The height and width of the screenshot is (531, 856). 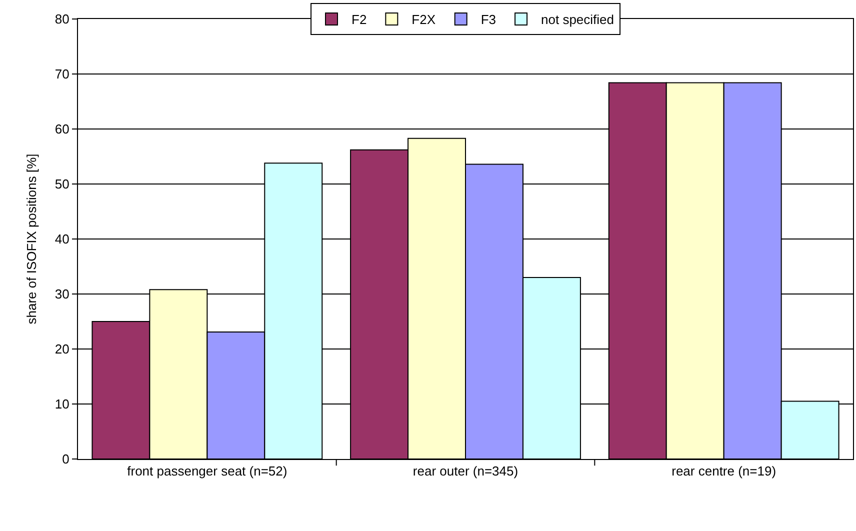 What do you see at coordinates (207, 471) in the screenshot?
I see `x-tick-label: front passenger seat (n=52)` at bounding box center [207, 471].